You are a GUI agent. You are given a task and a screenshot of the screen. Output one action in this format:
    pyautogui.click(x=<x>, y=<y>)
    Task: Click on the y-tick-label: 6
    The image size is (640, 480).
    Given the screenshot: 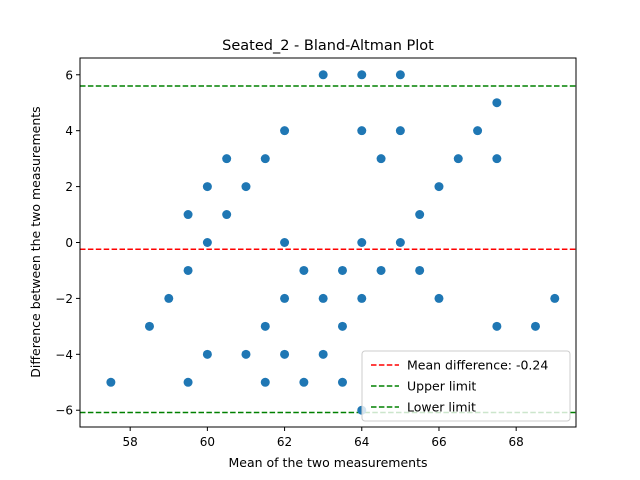 What is the action you would take?
    pyautogui.click(x=69, y=75)
    